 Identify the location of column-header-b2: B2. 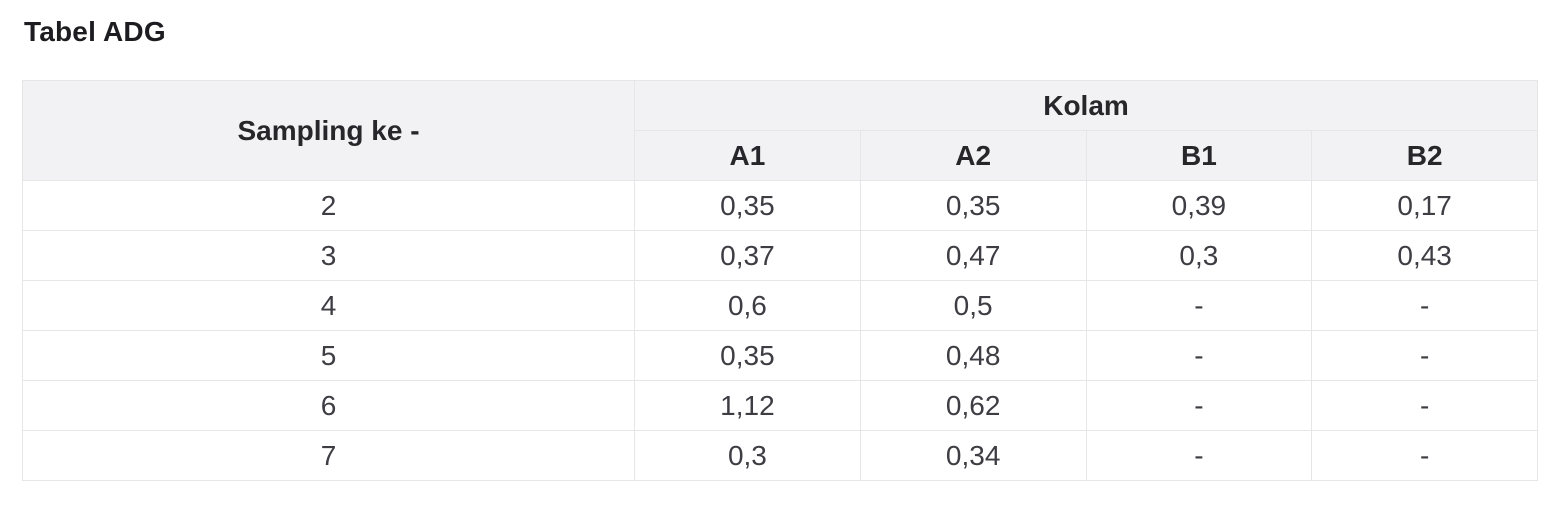
(1424, 155).